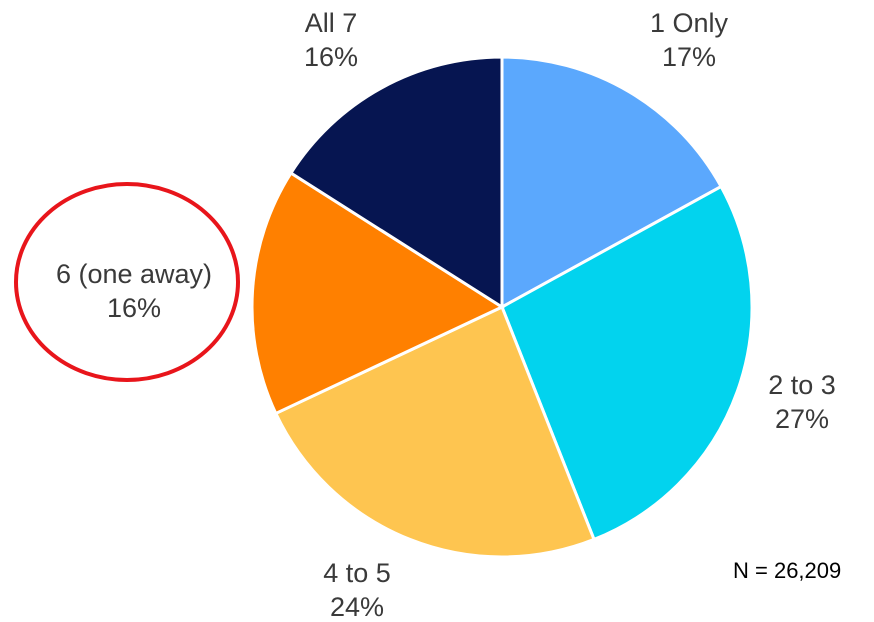  Describe the element at coordinates (134, 291) in the screenshot. I see `label-6-one-away: 6 (one away) 16%` at that location.